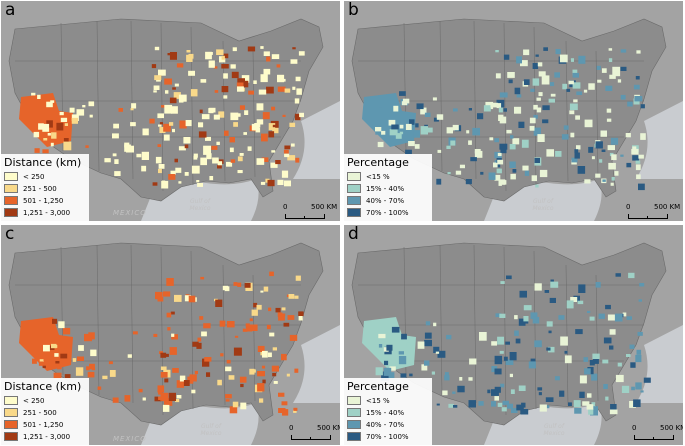 The height and width of the screenshot is (446, 685). What do you see at coordinates (285, 207) in the screenshot?
I see `scale-zero: 0` at bounding box center [285, 207].